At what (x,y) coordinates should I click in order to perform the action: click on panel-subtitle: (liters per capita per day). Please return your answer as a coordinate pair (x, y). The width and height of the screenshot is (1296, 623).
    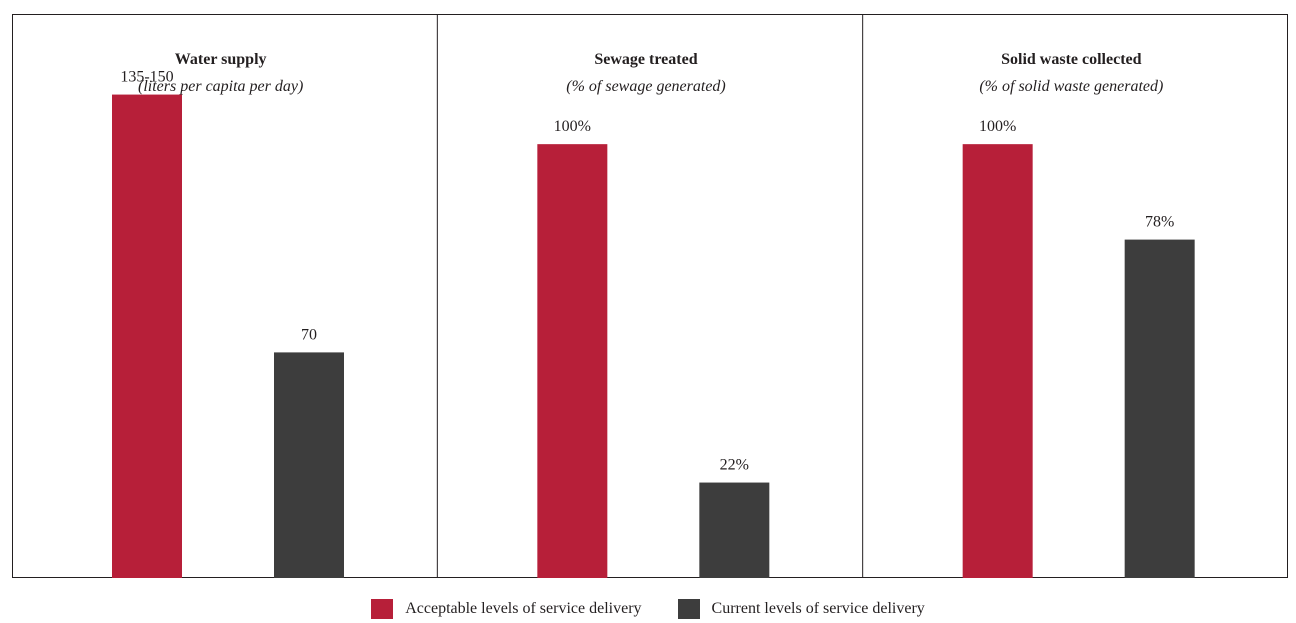
    Looking at the image, I should click on (220, 86).